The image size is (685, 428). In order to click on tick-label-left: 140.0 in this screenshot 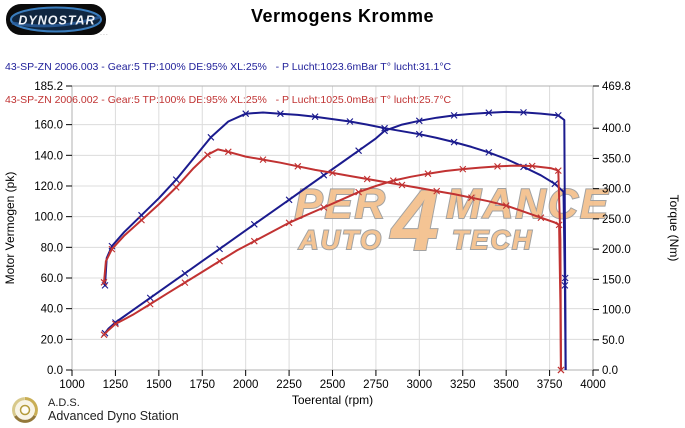, I will do `click(48, 156)`.